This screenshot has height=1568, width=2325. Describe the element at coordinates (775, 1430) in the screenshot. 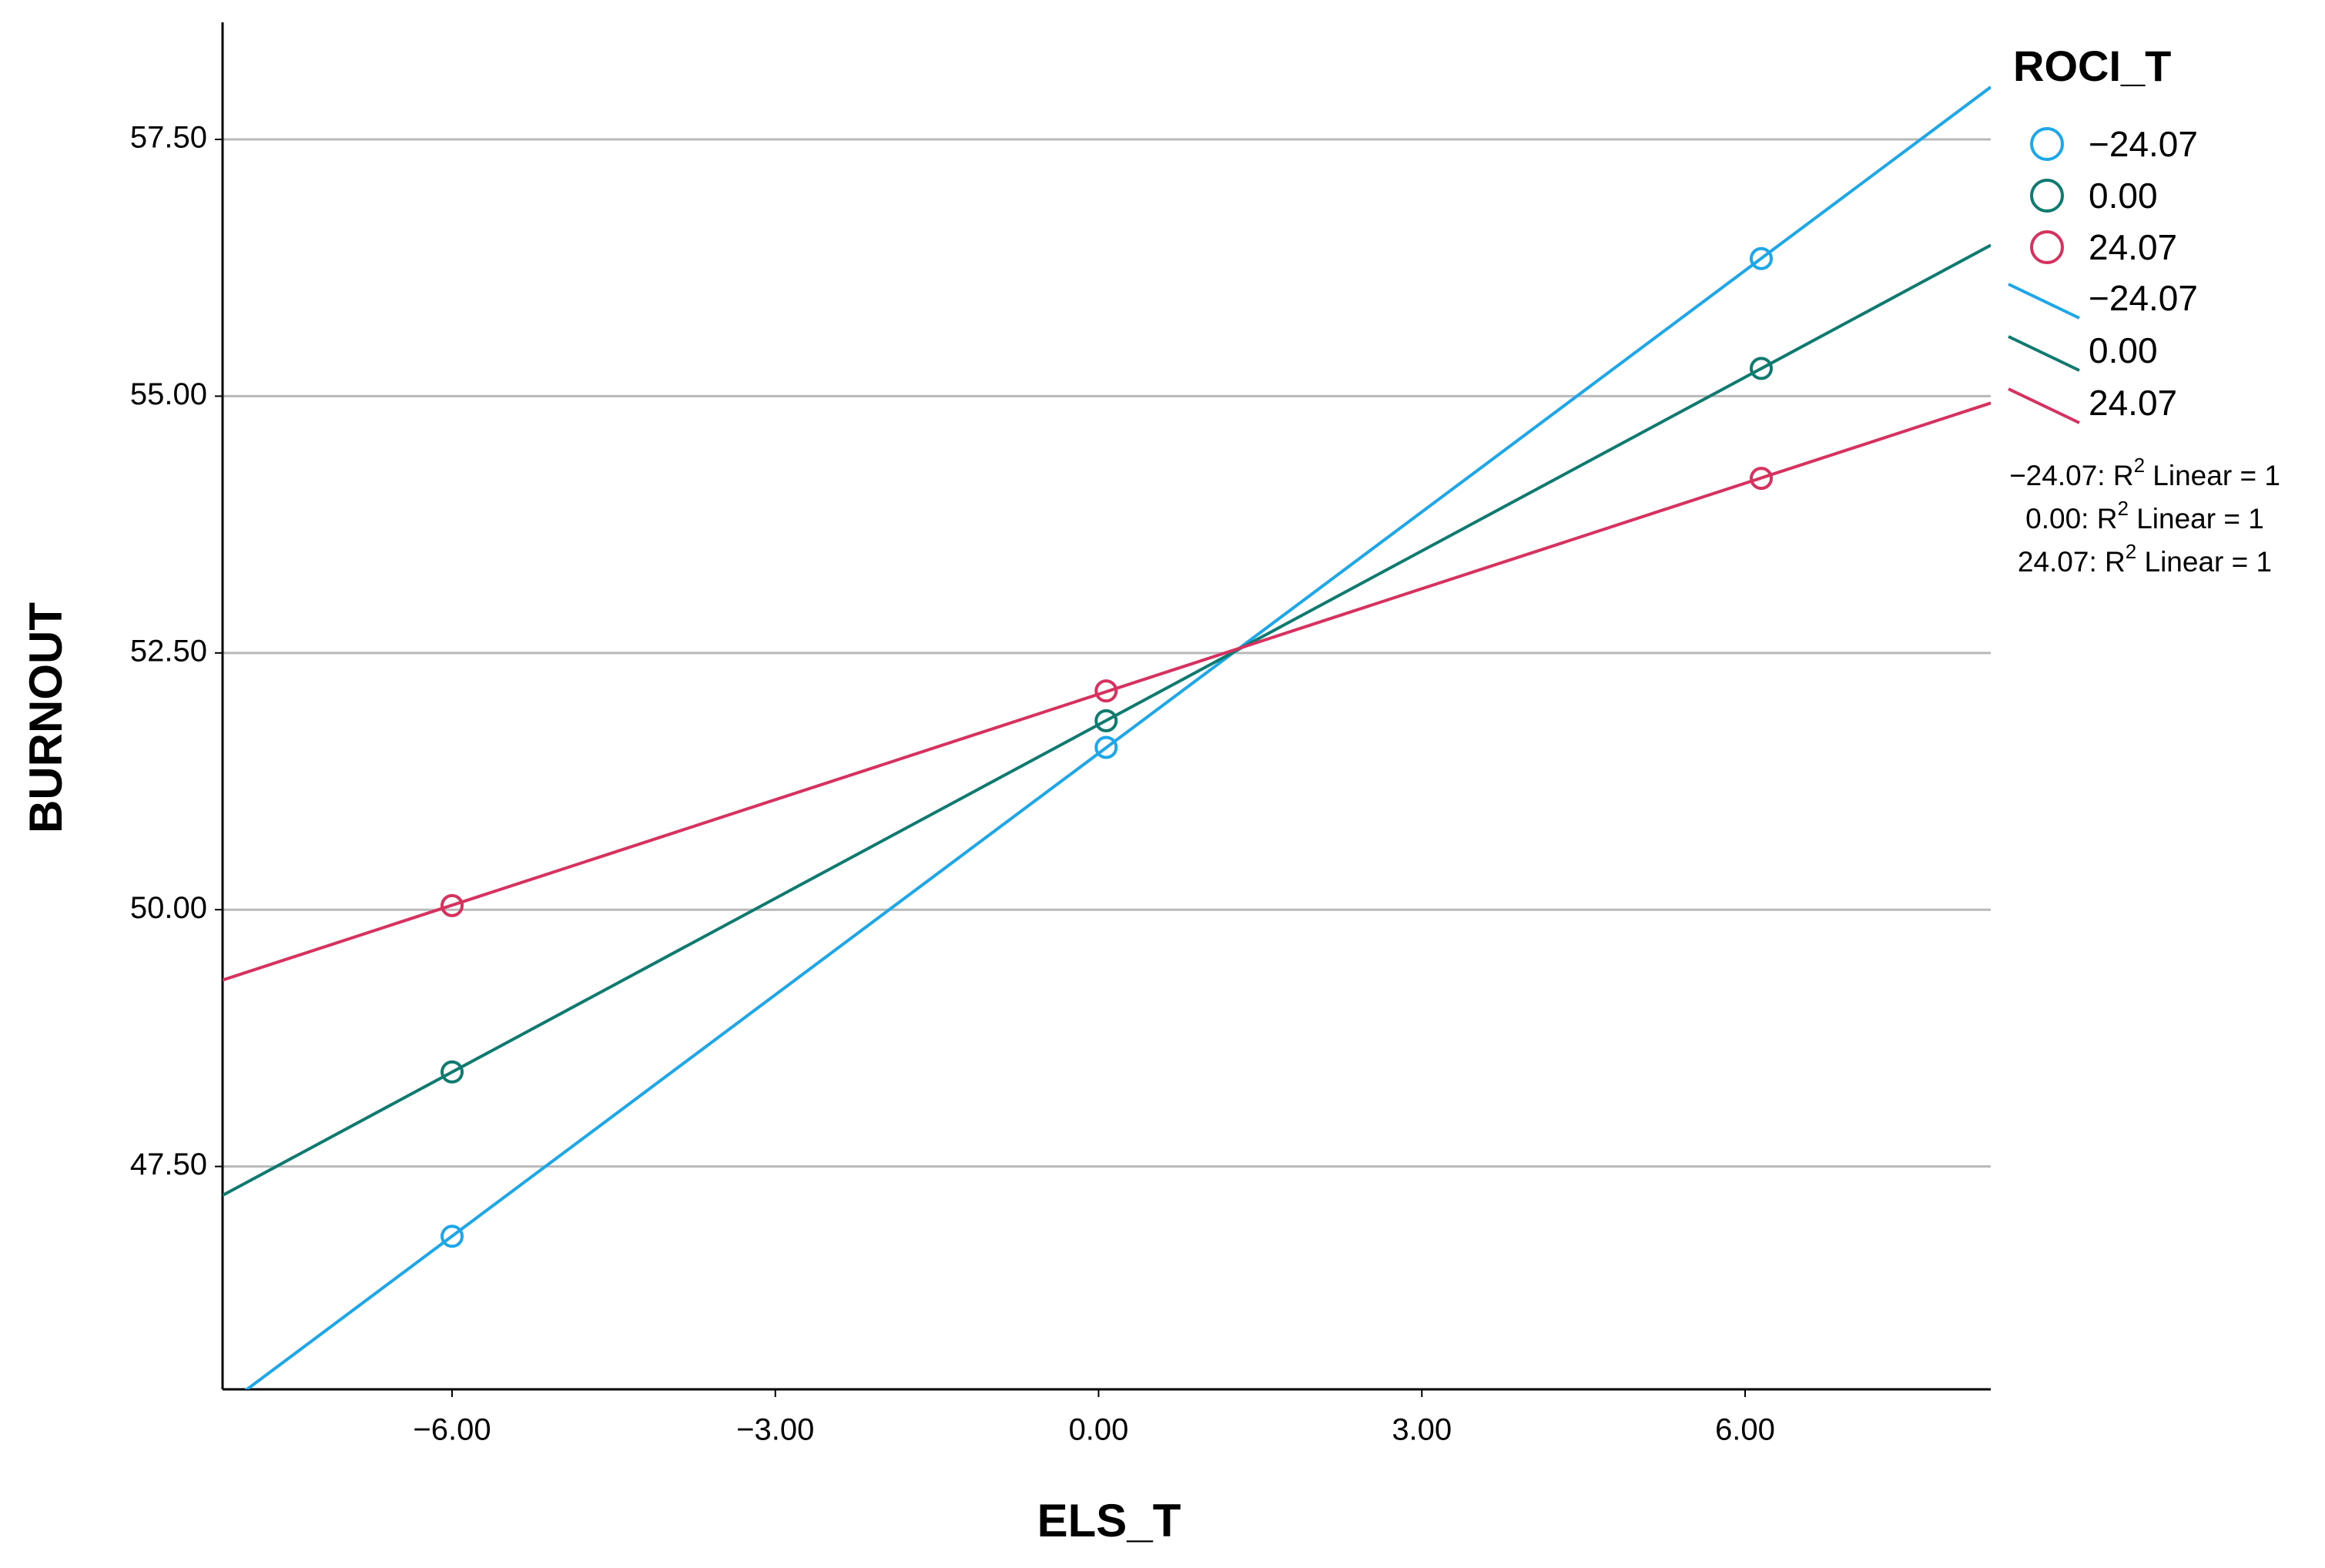

I see `x-tick-label: −3.00` at that location.